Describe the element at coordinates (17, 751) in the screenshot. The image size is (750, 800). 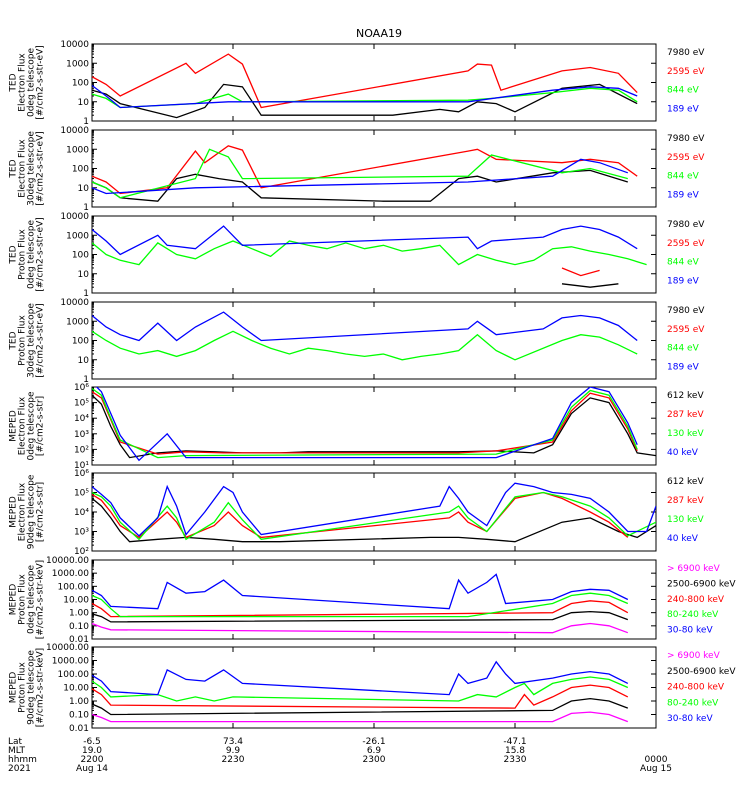
I see `x-row-label: MLT` at that location.